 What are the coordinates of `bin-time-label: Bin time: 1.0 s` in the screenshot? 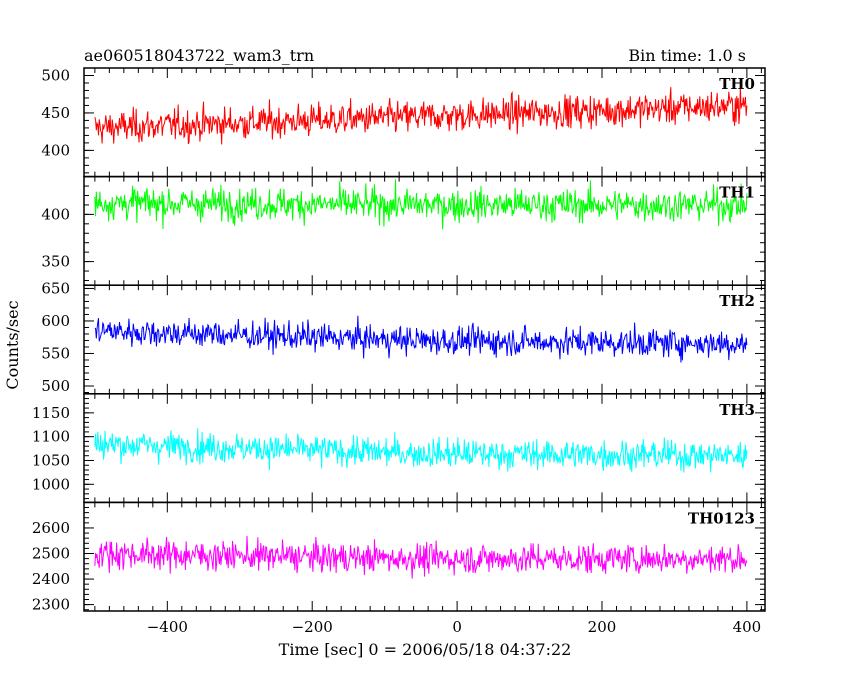 It's located at (687, 55).